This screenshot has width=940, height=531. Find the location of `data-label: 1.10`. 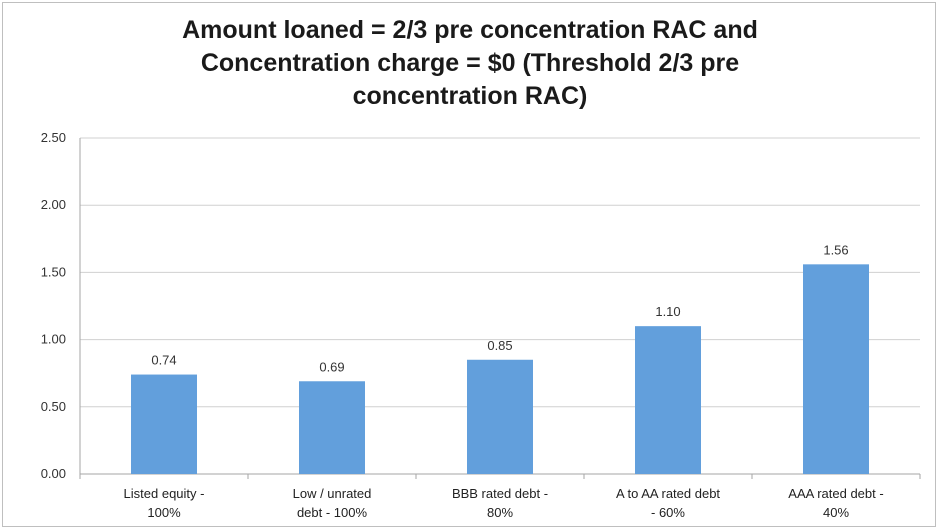

data-label: 1.10 is located at coordinates (667, 311).